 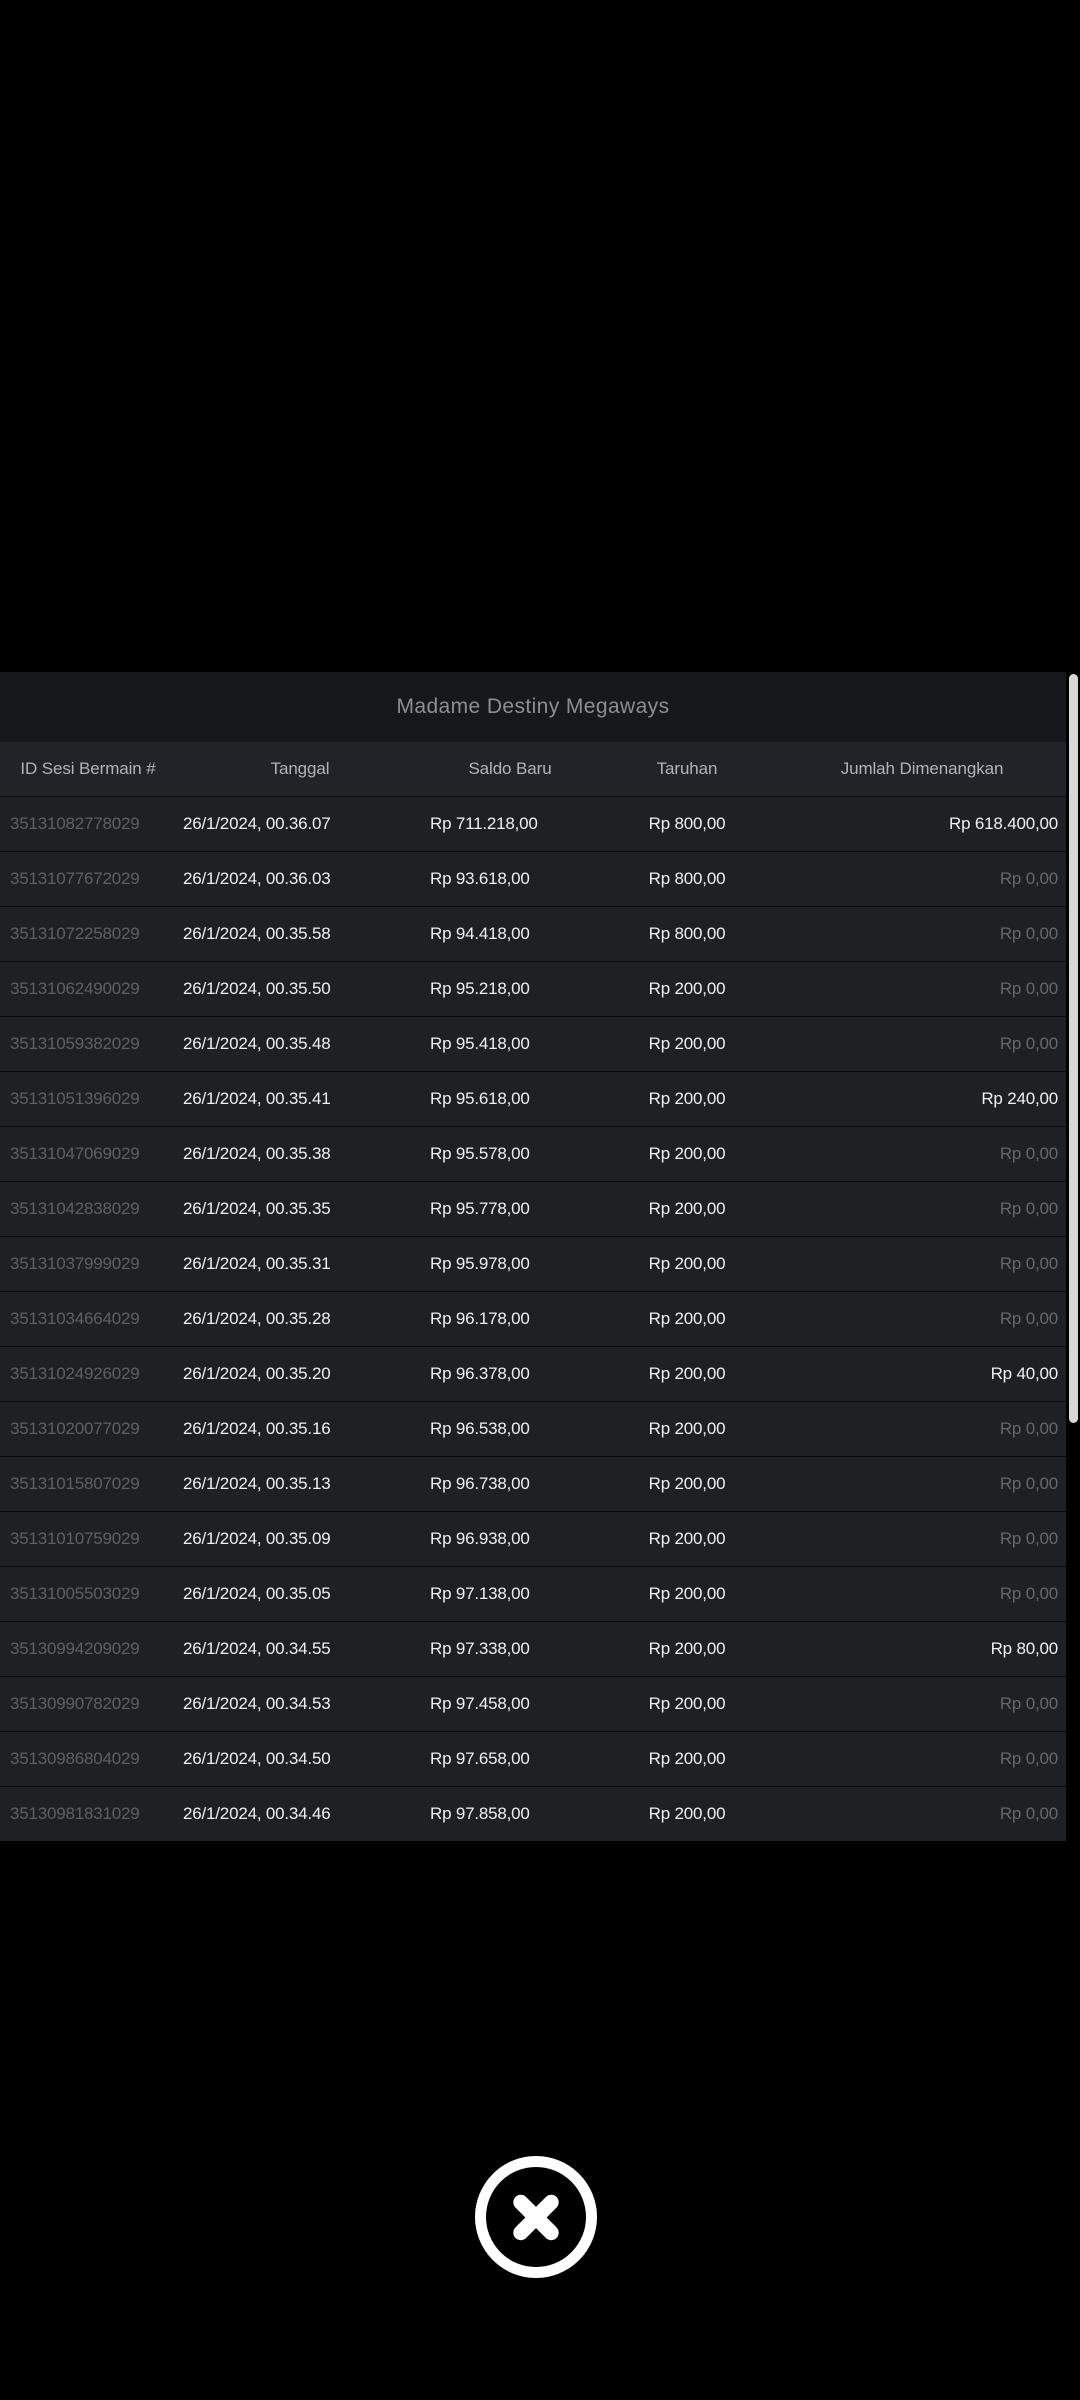 What do you see at coordinates (75, 933) in the screenshot?
I see `cell-session-id: 35131072258029` at bounding box center [75, 933].